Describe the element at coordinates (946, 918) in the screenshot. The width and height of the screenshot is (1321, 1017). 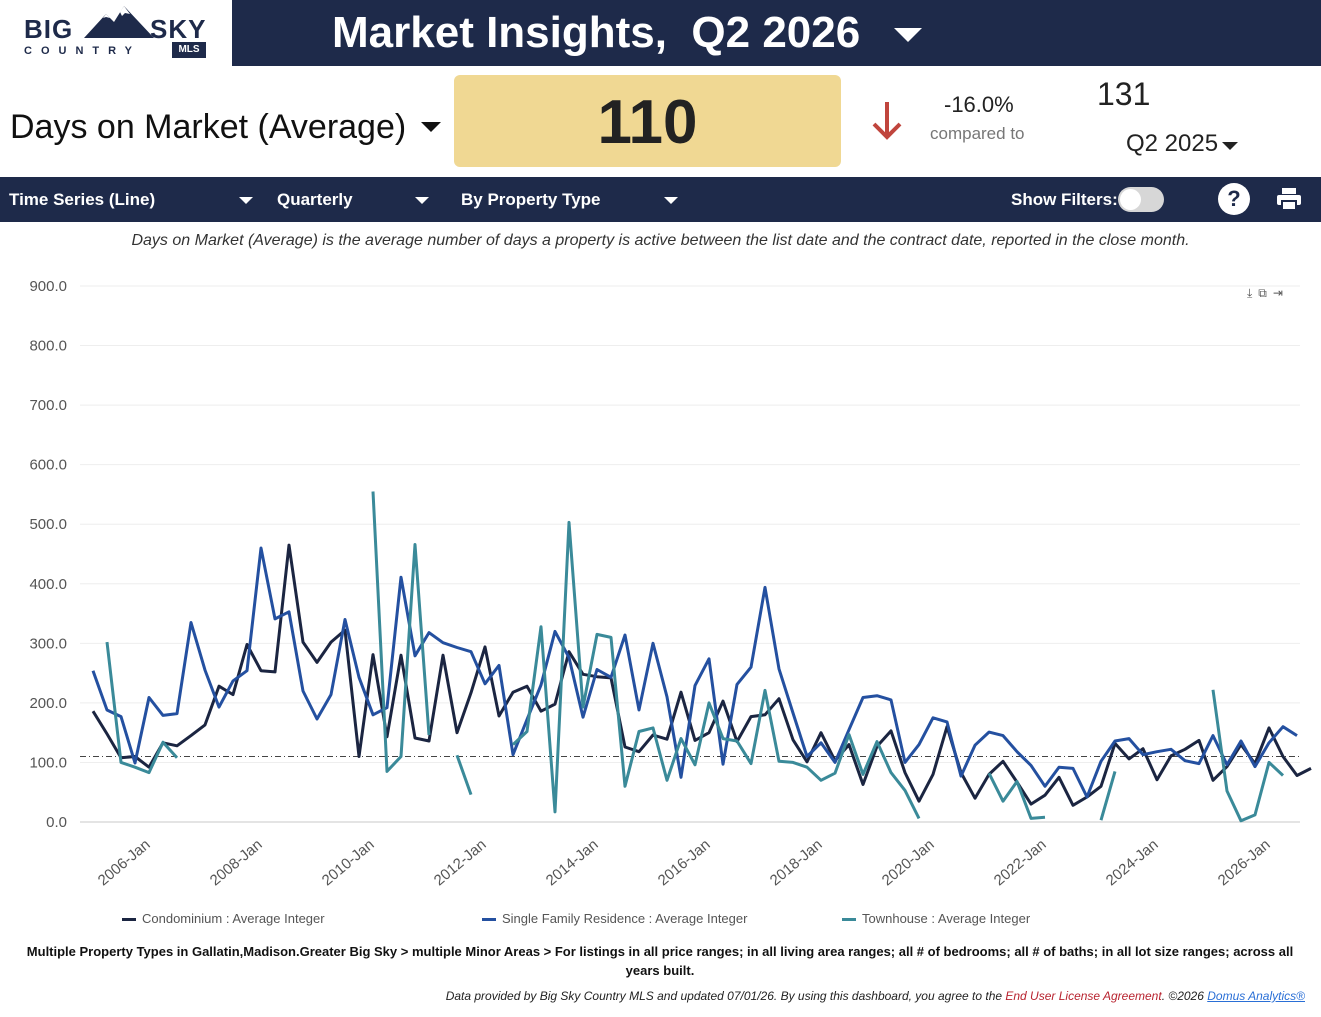
I see `legend-label-townhouse: Townhouse : Average Integer` at that location.